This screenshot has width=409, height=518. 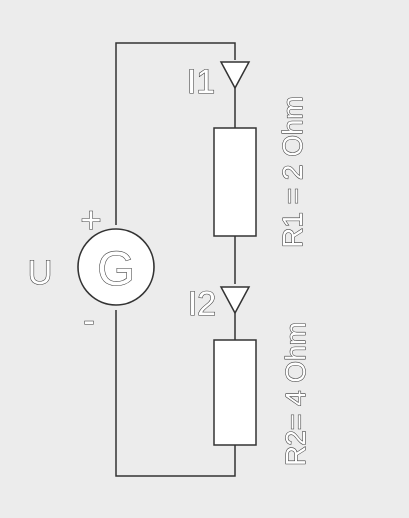 I want to click on resistor-r1-label: R1 = 2 Ohm, so click(x=292, y=172).